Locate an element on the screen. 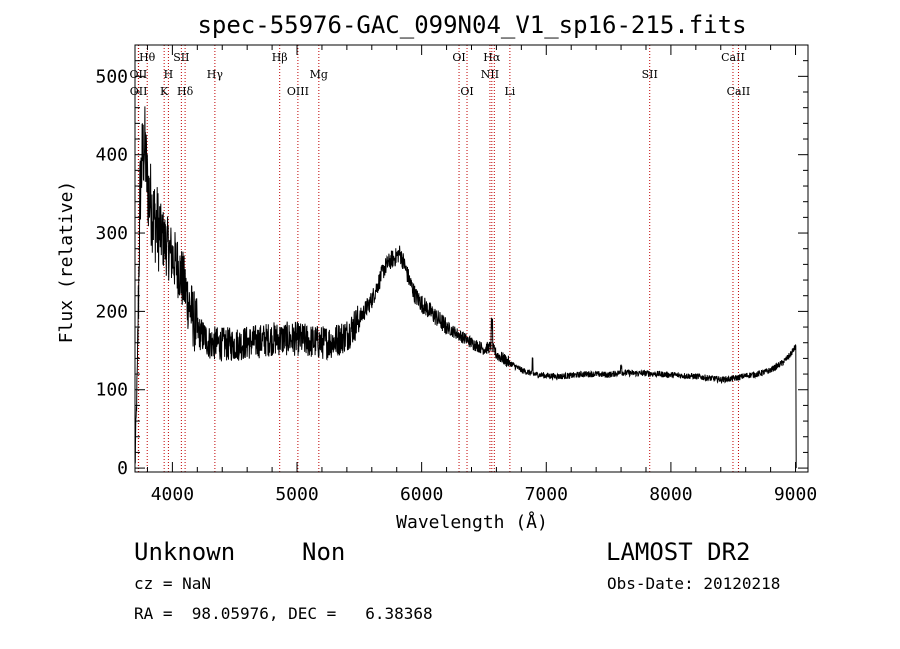 This screenshot has height=649, width=900. survey-name: LAMOST DR2 is located at coordinates (678, 552).